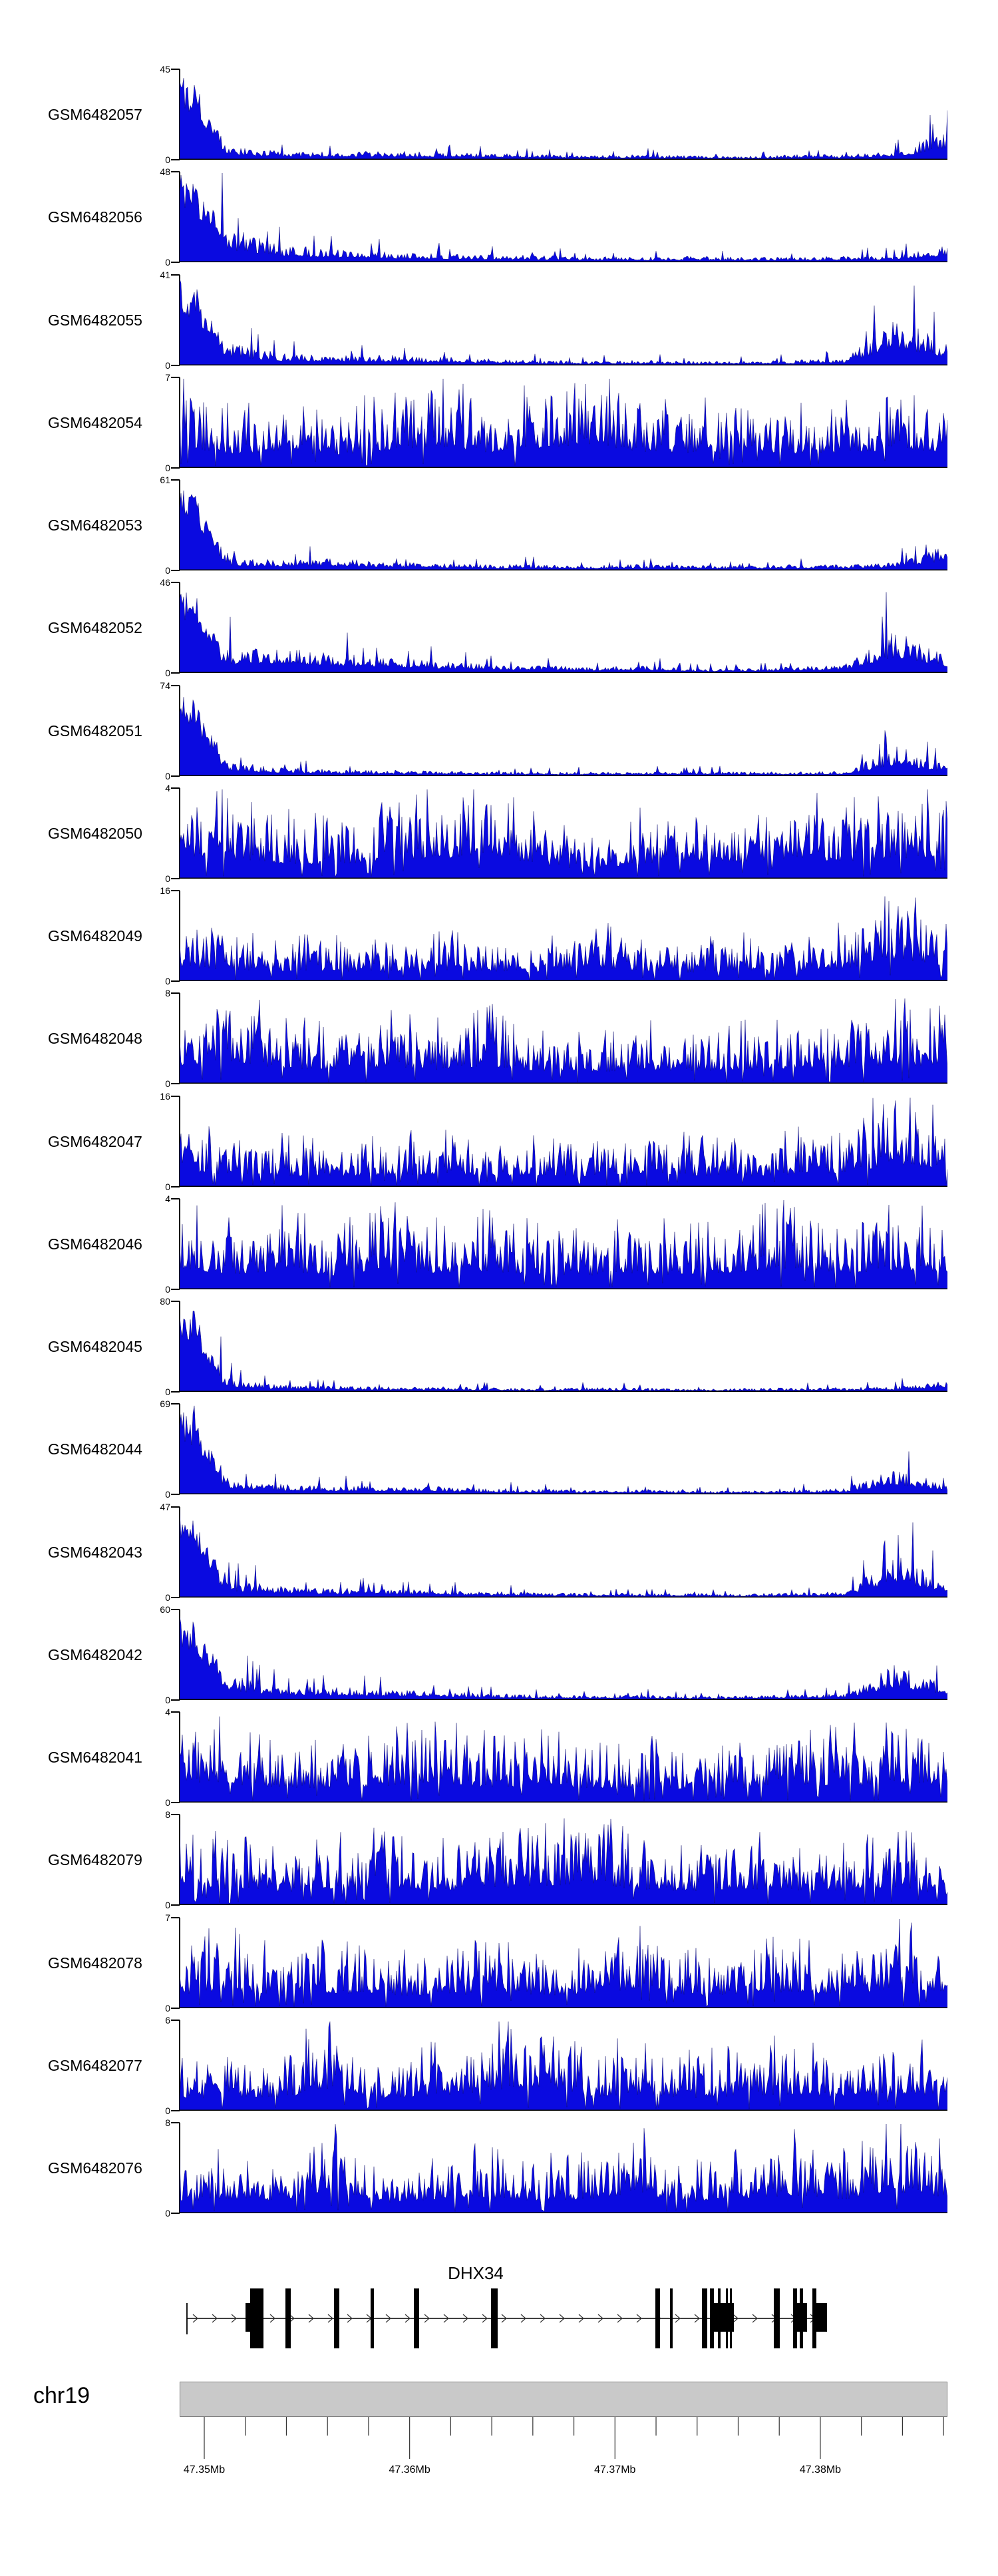 This screenshot has width=998, height=2576. Describe the element at coordinates (95, 217) in the screenshot. I see `track-label: GSM6482056` at that location.